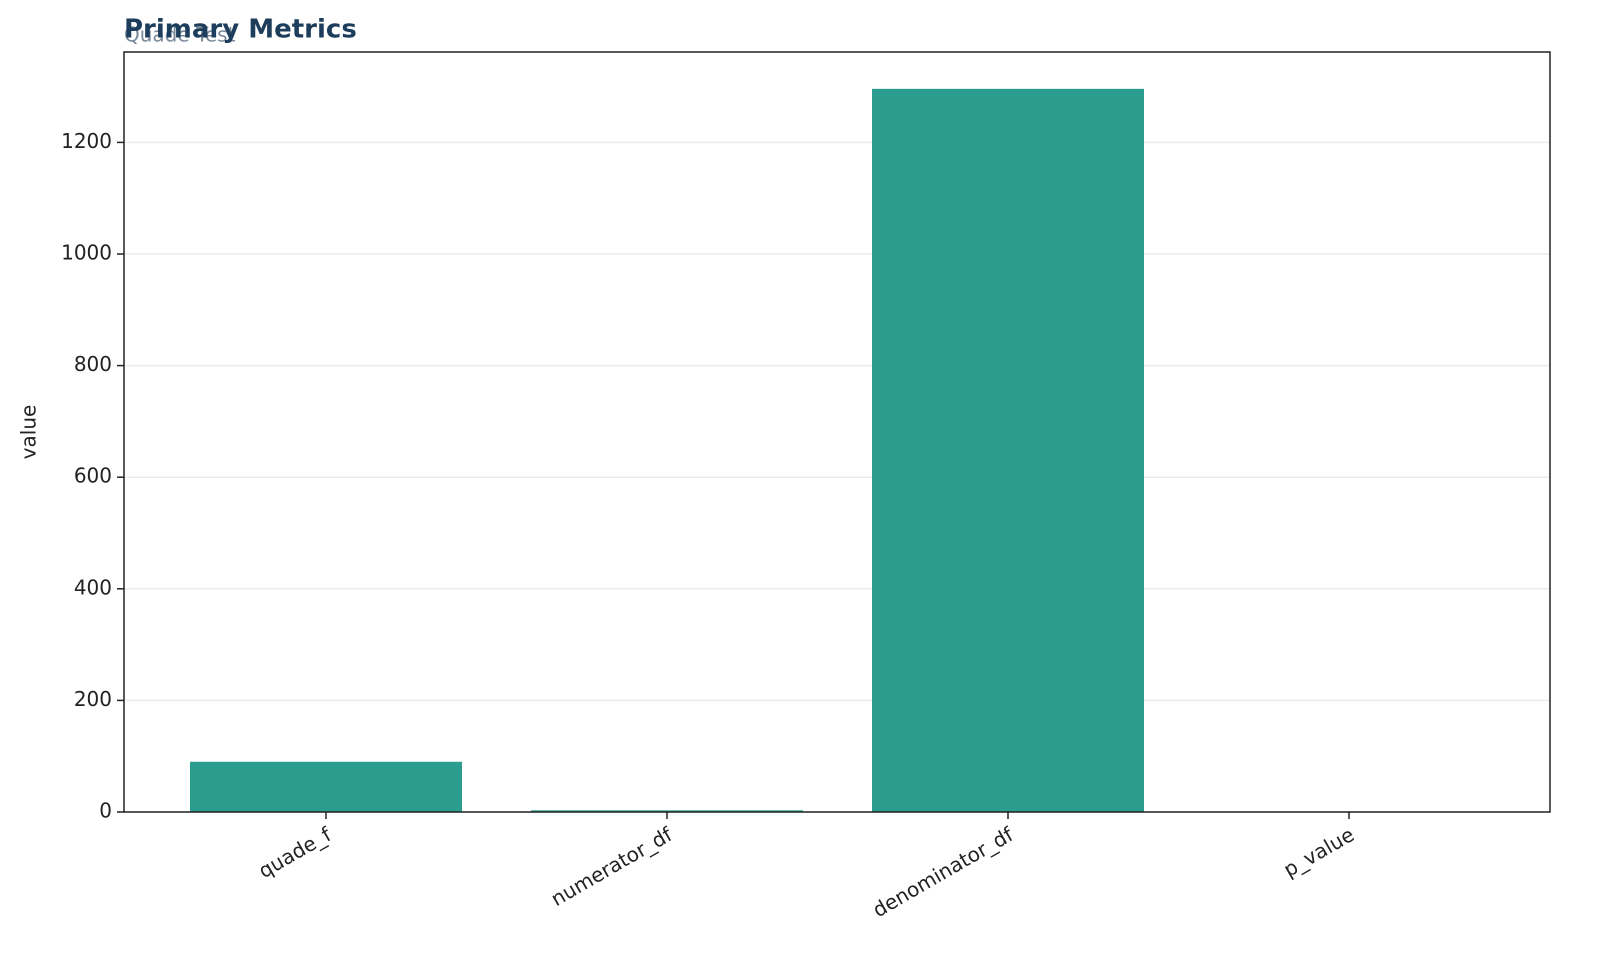 Image resolution: width=1600 pixels, height=978 pixels. What do you see at coordinates (105, 811) in the screenshot?
I see `y-tick-label: 0` at bounding box center [105, 811].